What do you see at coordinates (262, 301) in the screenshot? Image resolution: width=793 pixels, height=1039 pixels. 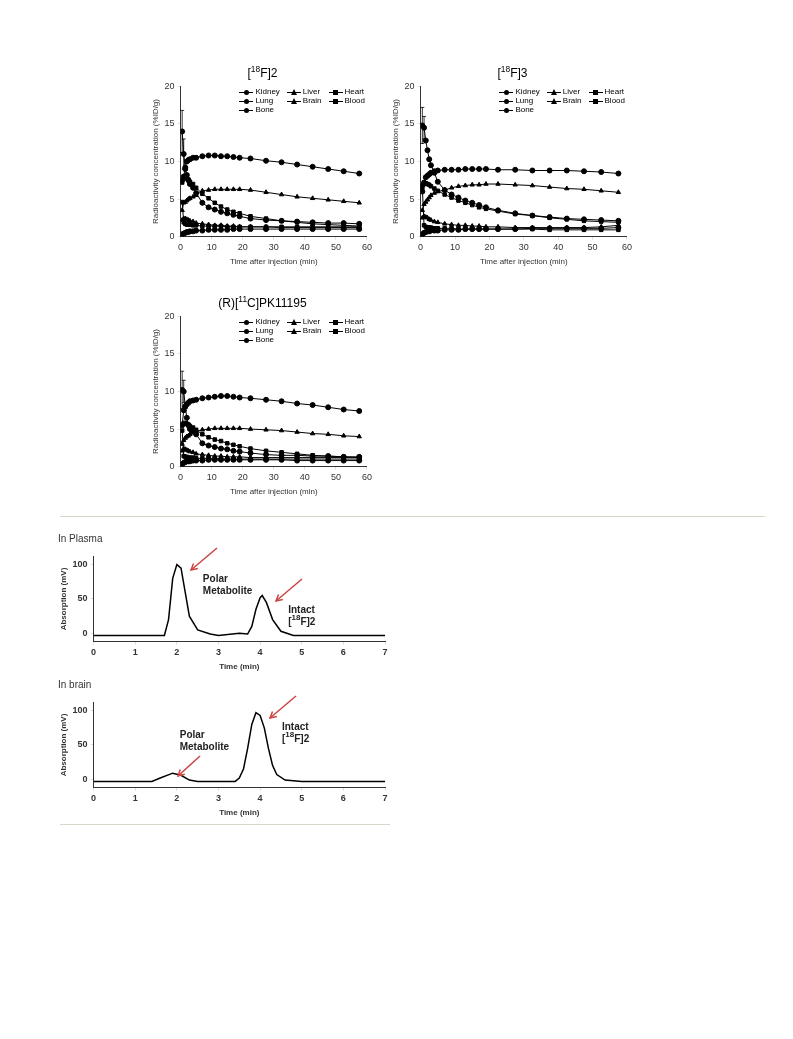 I see `chart-title: (R)[$^{11}$C]PK11195` at bounding box center [262, 301].